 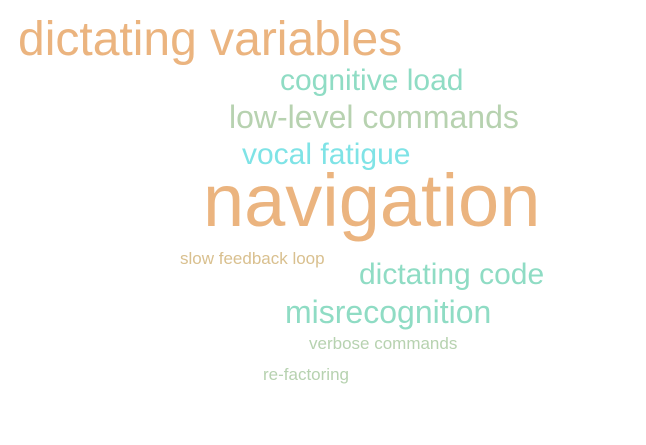 I want to click on word-verbose-commands: verbose commands, so click(x=383, y=343).